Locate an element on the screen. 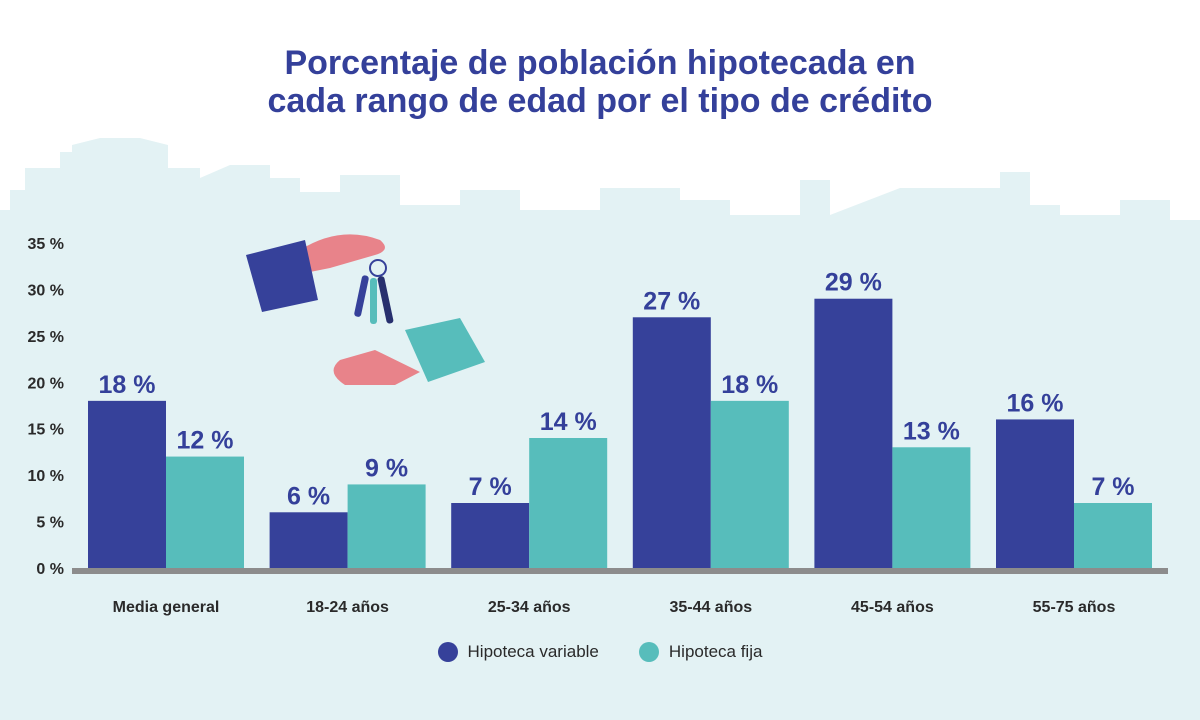 This screenshot has width=1200, height=720. legend: Hipoteca variable Hipoteca fija is located at coordinates (600, 652).